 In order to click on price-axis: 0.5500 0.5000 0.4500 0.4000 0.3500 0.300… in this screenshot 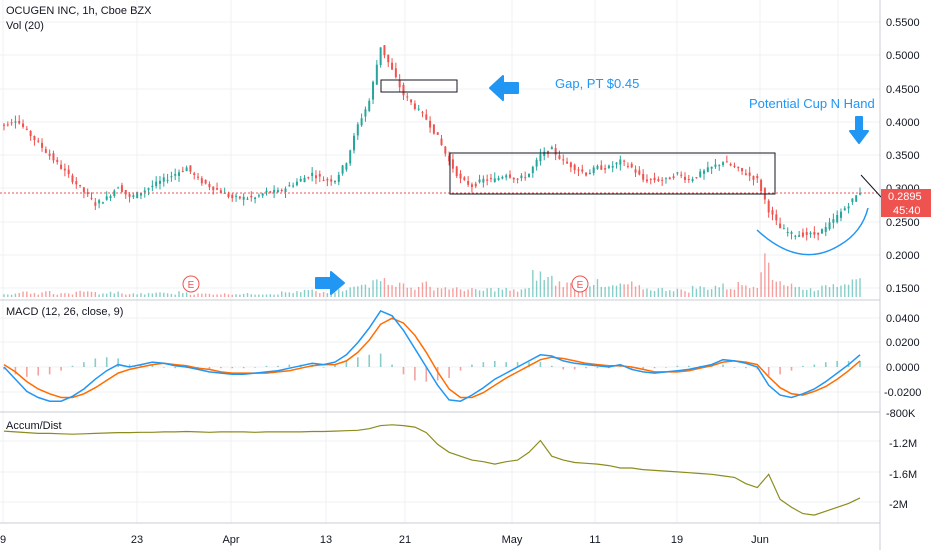, I will do `click(903, 156)`.